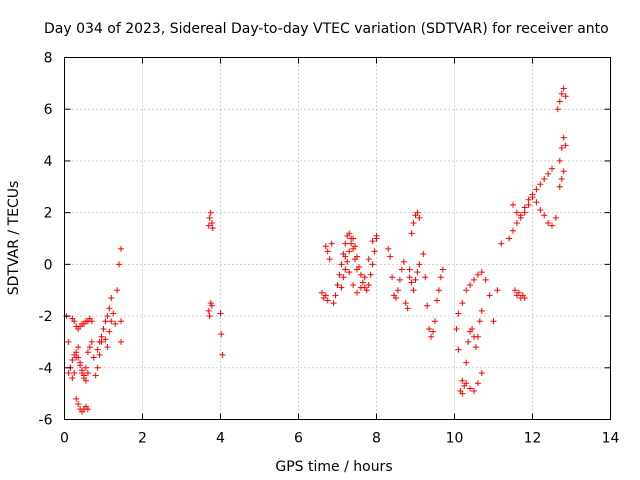 The height and width of the screenshot is (480, 640). Describe the element at coordinates (333, 467) in the screenshot. I see `x-axis-label: GPS time / hours` at that location.